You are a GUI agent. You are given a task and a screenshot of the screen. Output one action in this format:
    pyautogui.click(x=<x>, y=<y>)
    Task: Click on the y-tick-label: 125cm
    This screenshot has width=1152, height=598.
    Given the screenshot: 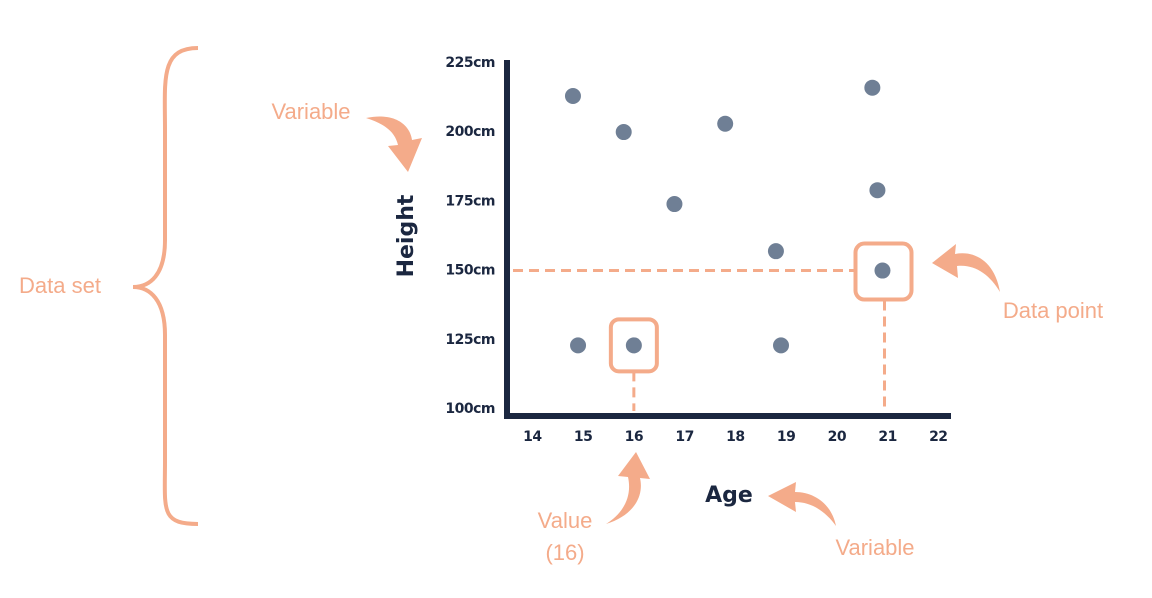 What is the action you would take?
    pyautogui.click(x=470, y=340)
    